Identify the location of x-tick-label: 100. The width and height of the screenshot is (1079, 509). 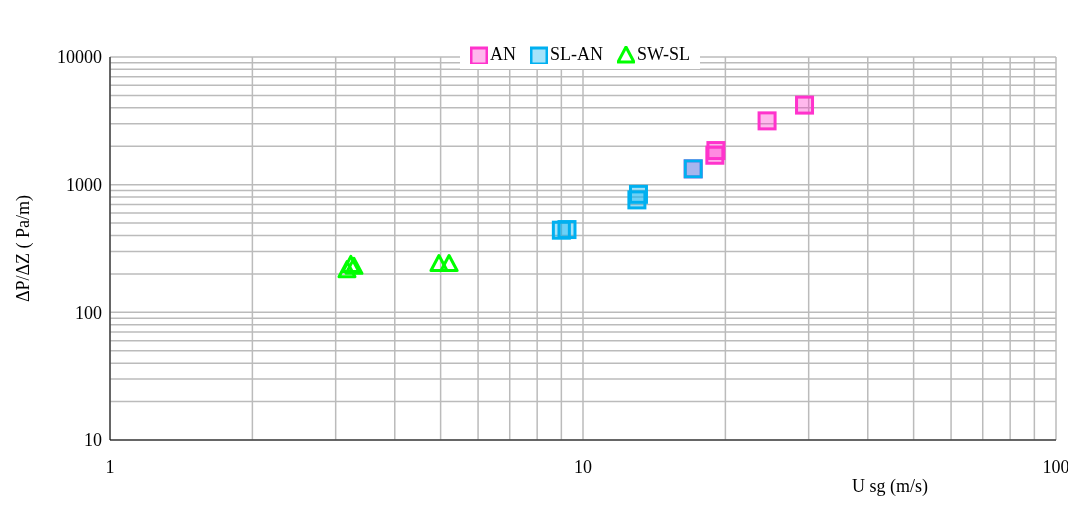
(1056, 466).